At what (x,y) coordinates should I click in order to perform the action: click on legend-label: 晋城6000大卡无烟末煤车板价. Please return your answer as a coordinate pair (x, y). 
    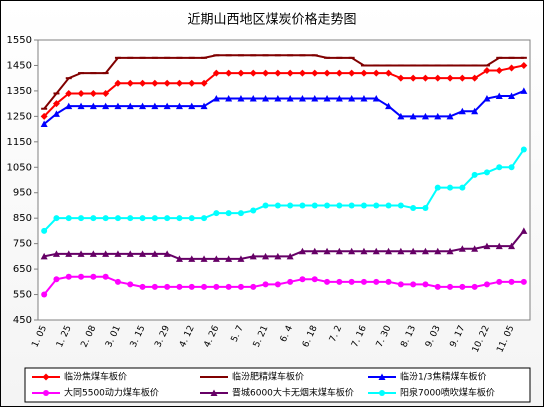
    Looking at the image, I should click on (293, 393).